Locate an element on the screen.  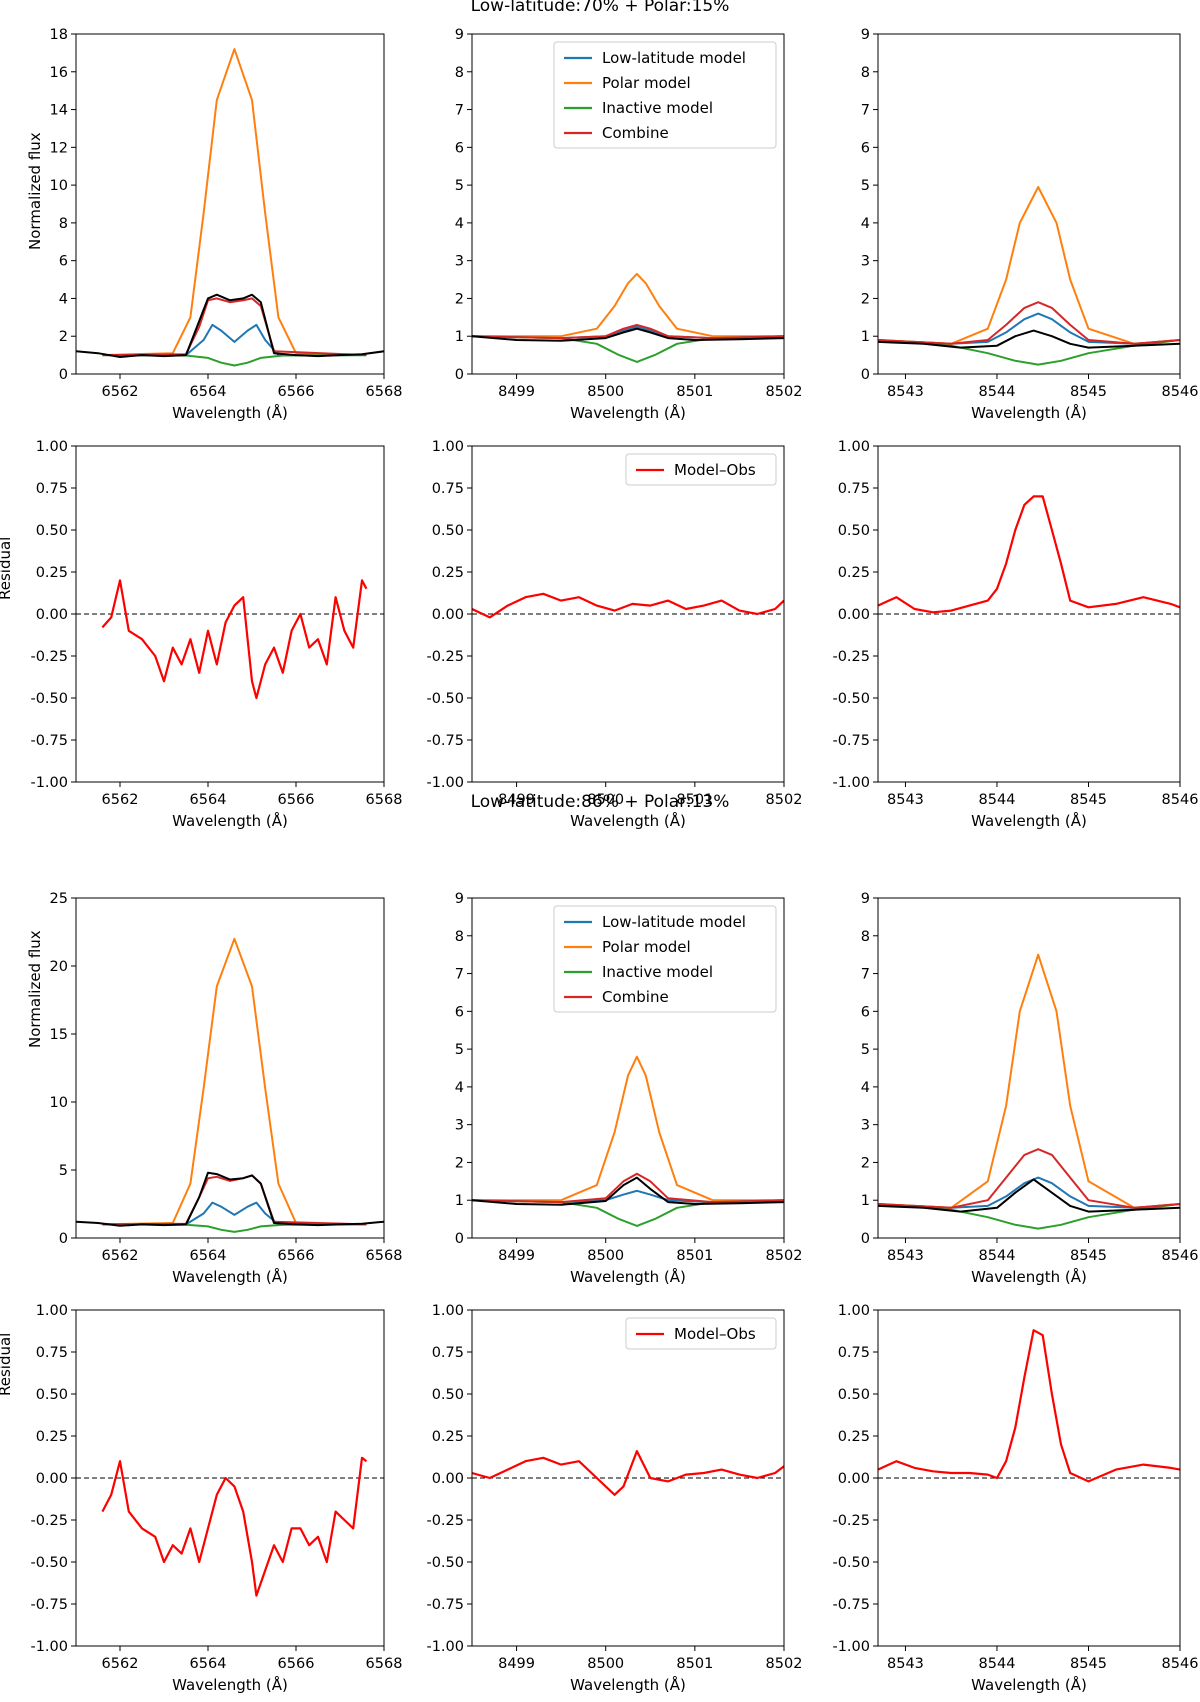
y-tick-label: 15 is located at coordinates (59, 1035).